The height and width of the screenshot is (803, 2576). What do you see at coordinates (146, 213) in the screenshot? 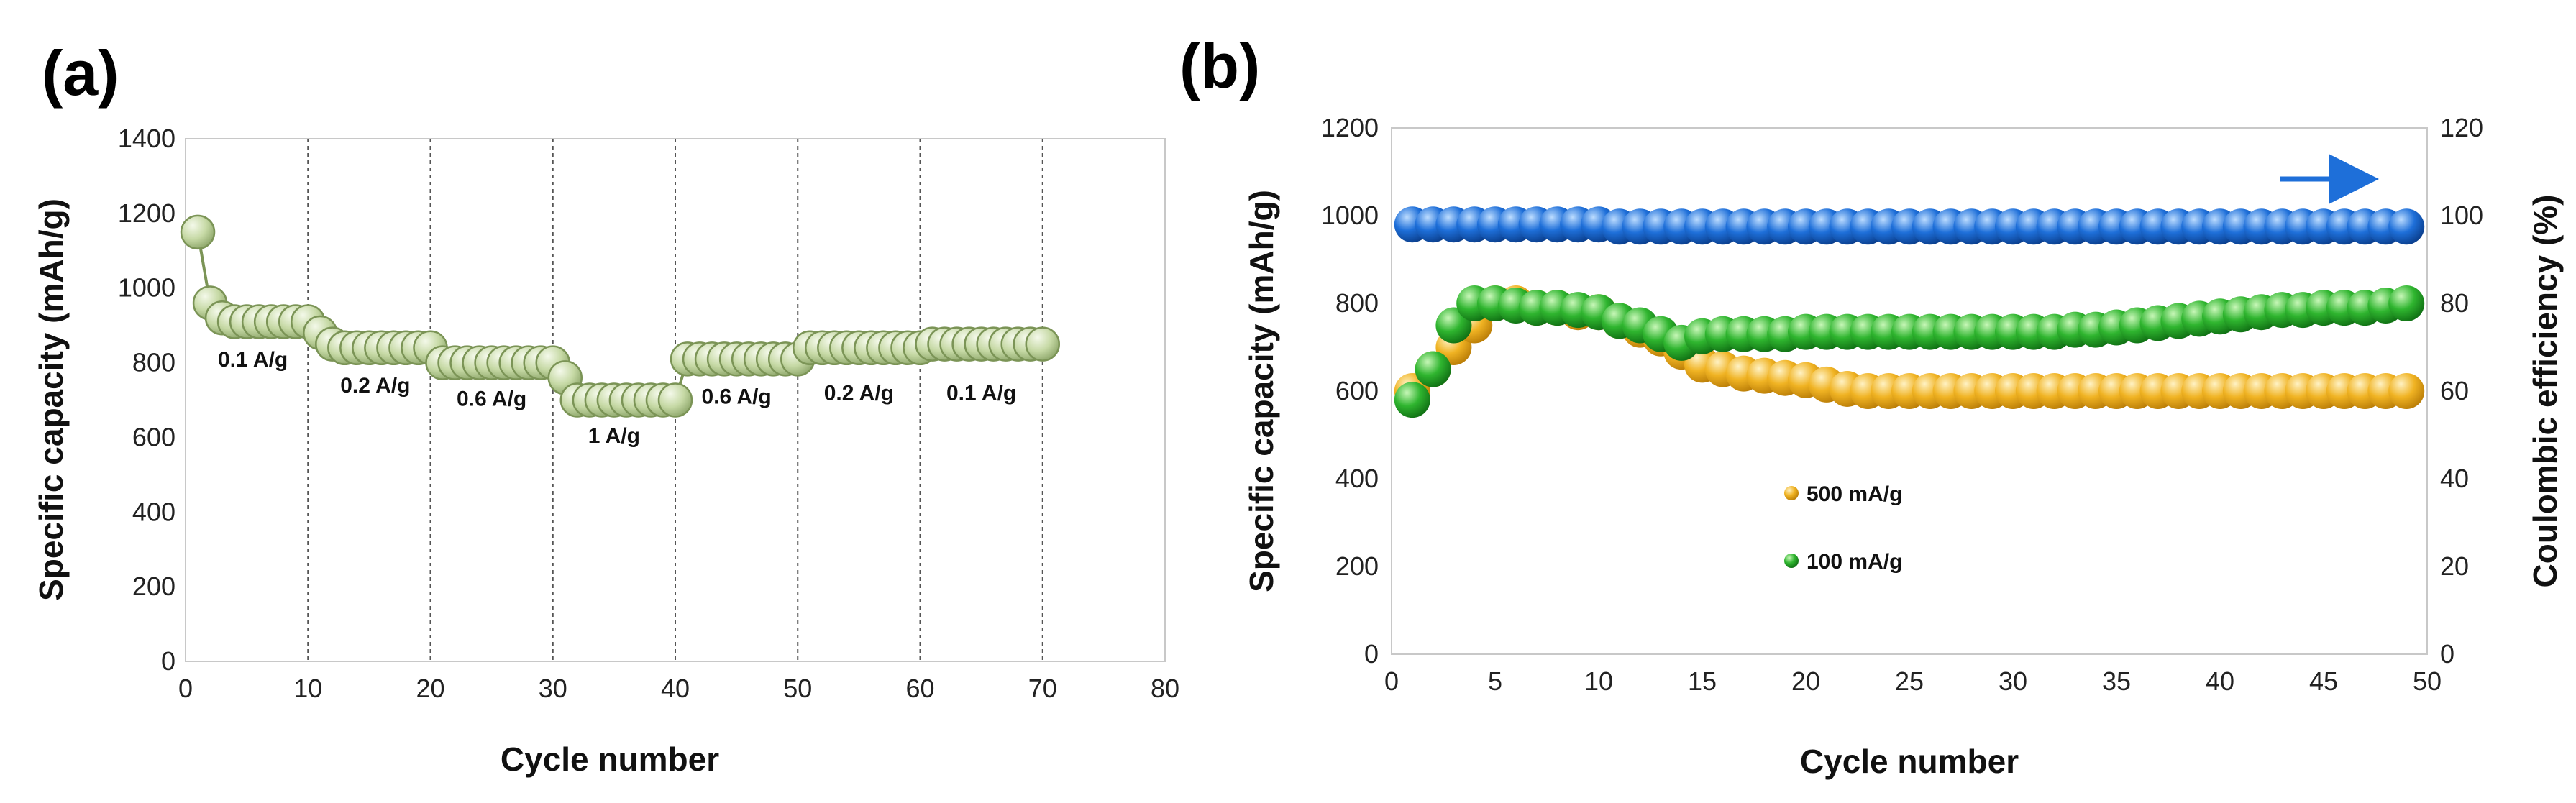
I see `chart-a-y-tick-label: 1200` at bounding box center [146, 213].